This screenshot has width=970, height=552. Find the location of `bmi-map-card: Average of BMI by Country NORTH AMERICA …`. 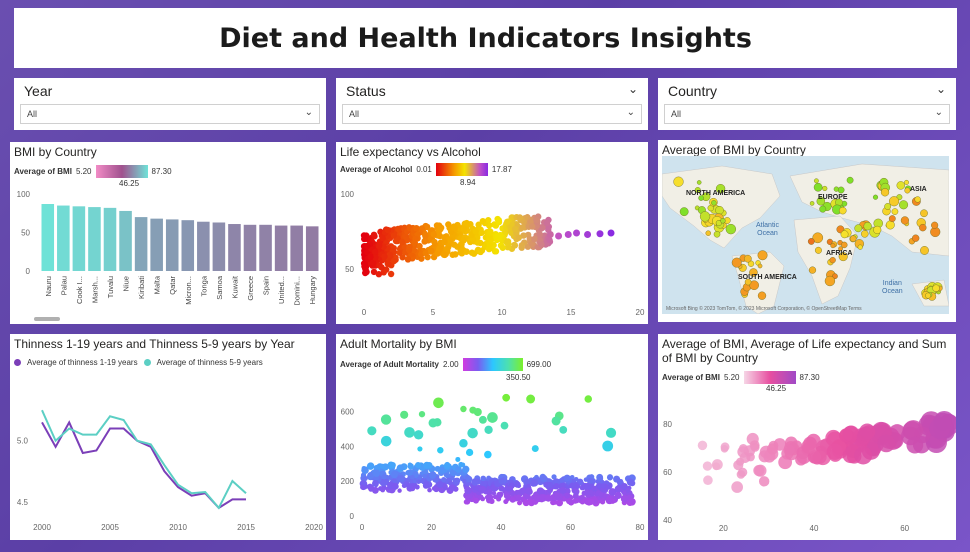

bmi-map-card: Average of BMI by Country NORTH AMERICA … is located at coordinates (807, 231).